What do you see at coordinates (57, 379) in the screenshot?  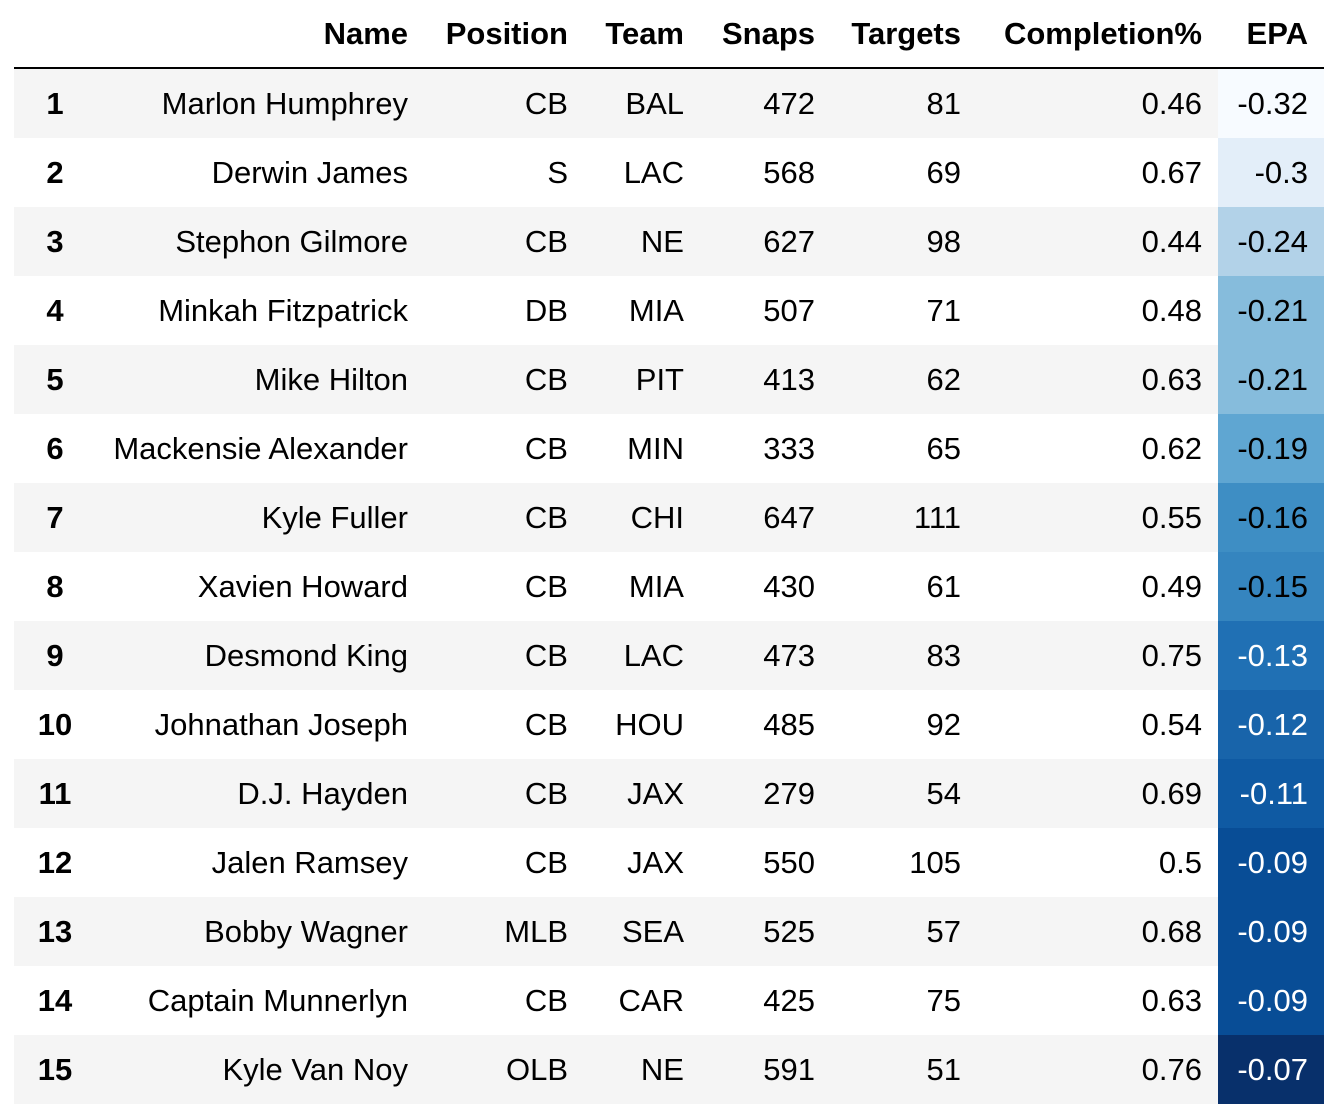 I see `row-index: 5` at bounding box center [57, 379].